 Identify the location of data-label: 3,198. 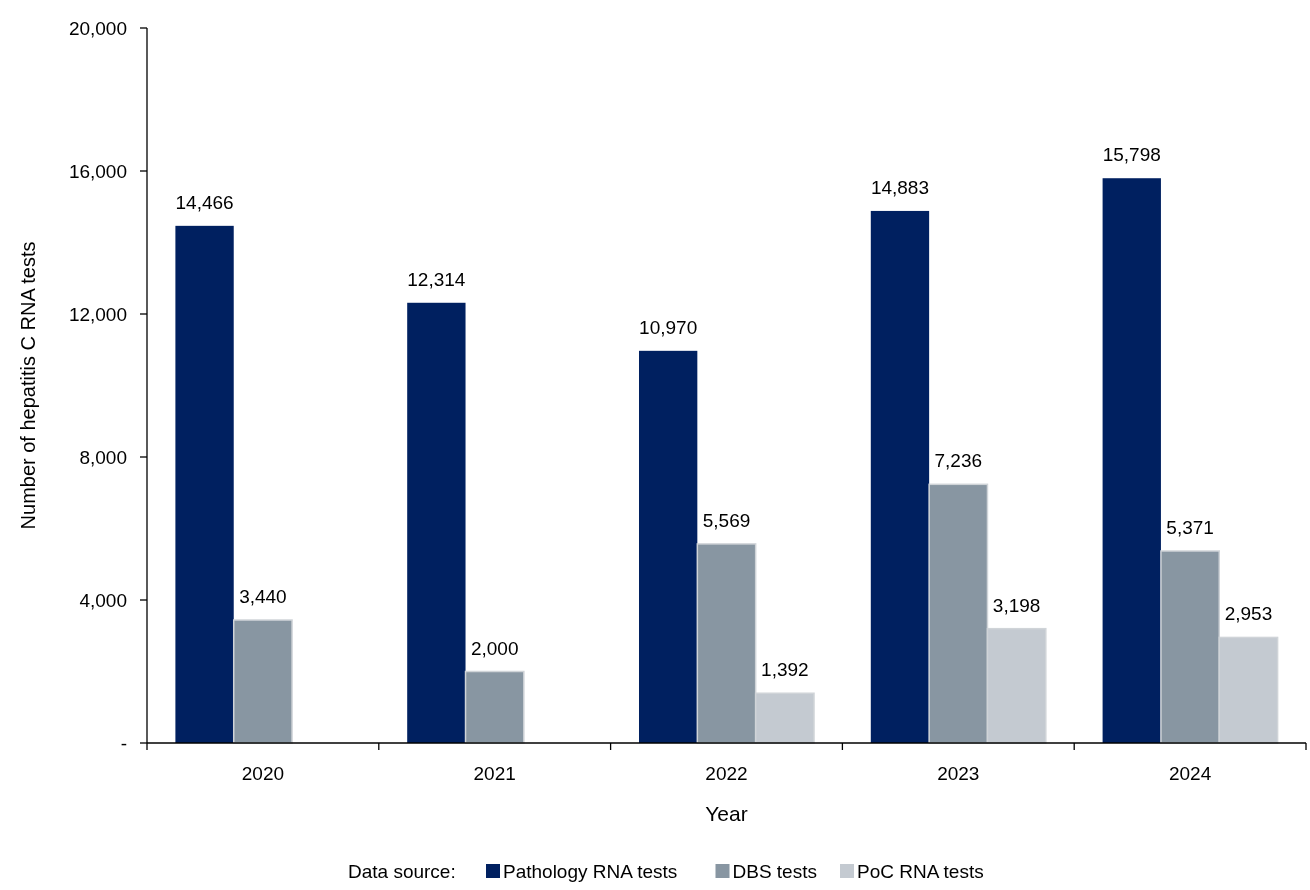
(1016, 605).